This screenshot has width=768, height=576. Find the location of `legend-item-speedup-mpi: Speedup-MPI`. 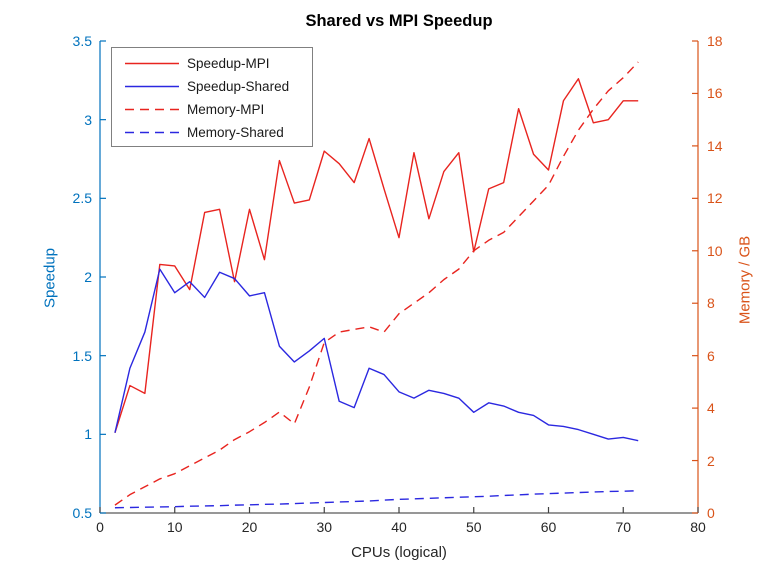

legend-item-speedup-mpi: Speedup-MPI is located at coordinates (212, 63).